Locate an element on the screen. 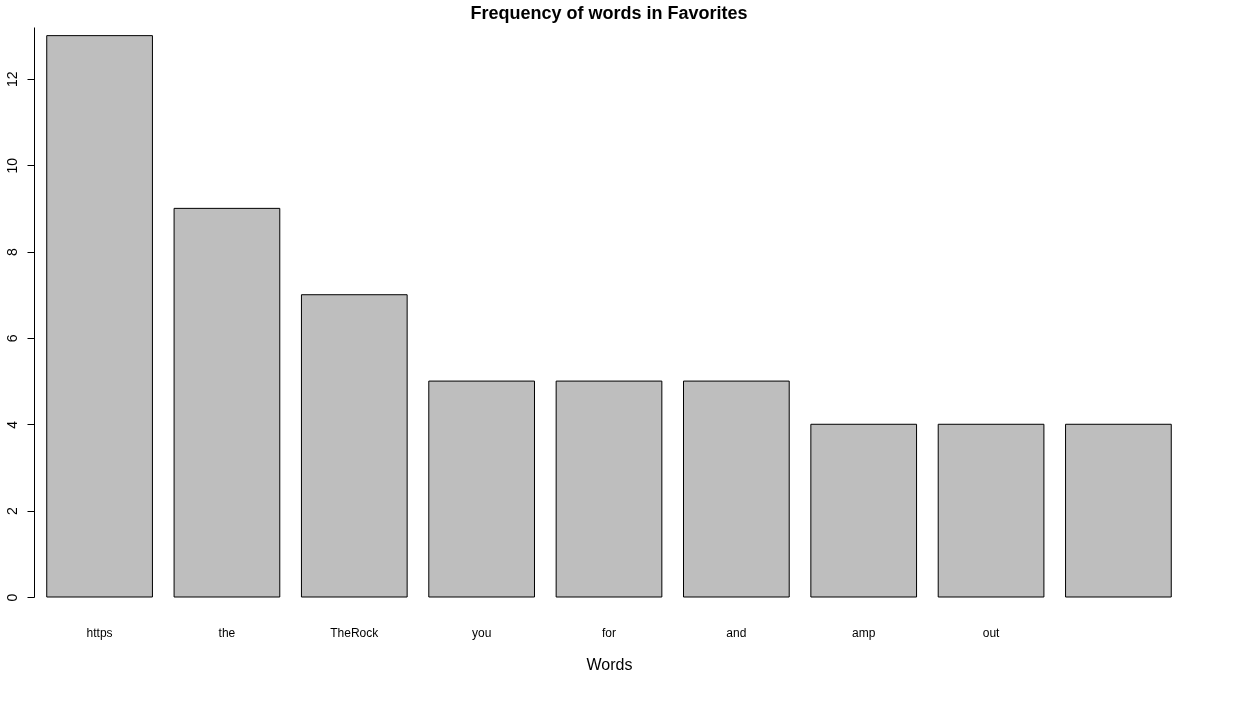  x-tick-label: TheRock is located at coordinates (355, 632).